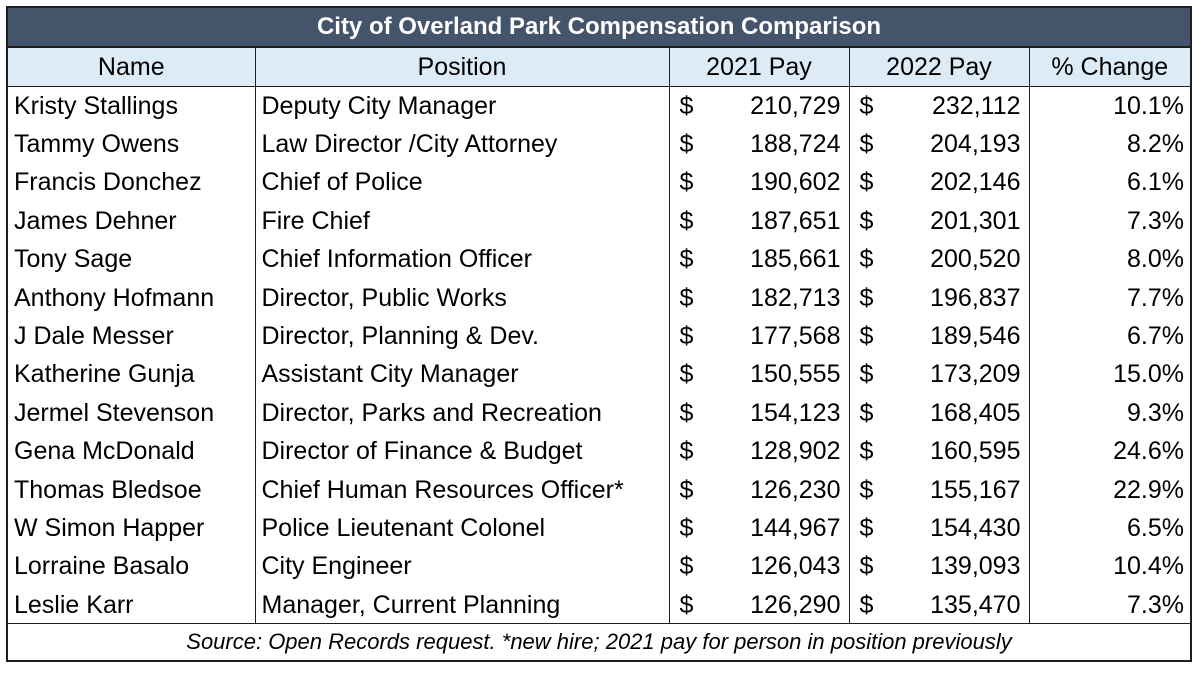 The width and height of the screenshot is (1200, 675). Describe the element at coordinates (461, 259) in the screenshot. I see `cell-position: Chief Information Officer` at that location.